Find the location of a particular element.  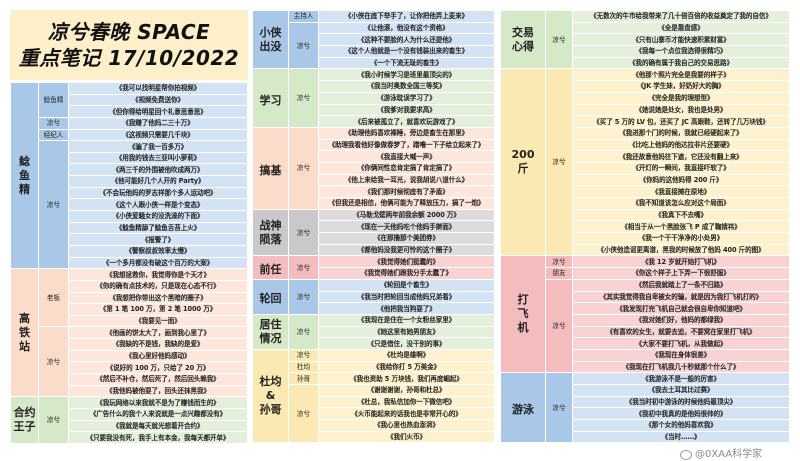

table-row: 学习 凉兮 《我小时候学习是班里最顶尖的》 is located at coordinates (373, 98).